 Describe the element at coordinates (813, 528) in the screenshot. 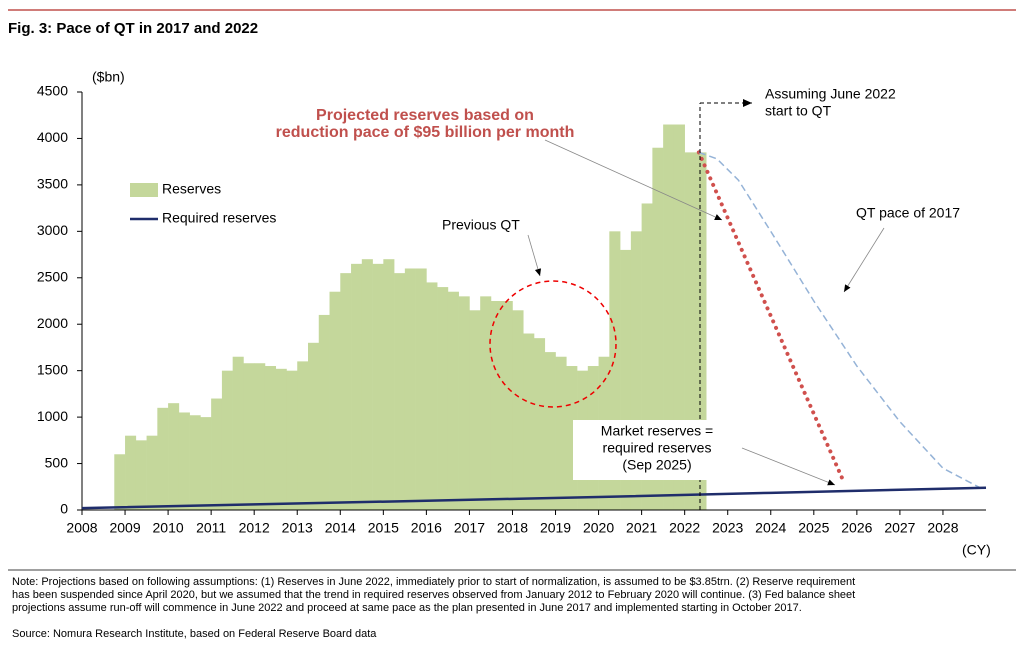

I see `x-tick-label: 2025` at that location.